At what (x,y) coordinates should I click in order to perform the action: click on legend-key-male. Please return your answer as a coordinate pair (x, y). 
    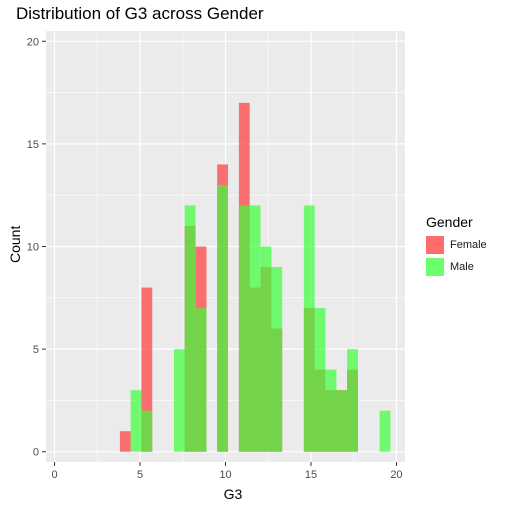
    Looking at the image, I should click on (435, 267).